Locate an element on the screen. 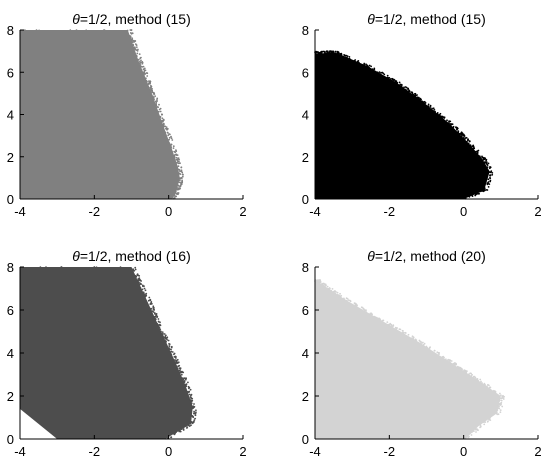  subplot-2-y-tick-label: 2 is located at coordinates (305, 157).